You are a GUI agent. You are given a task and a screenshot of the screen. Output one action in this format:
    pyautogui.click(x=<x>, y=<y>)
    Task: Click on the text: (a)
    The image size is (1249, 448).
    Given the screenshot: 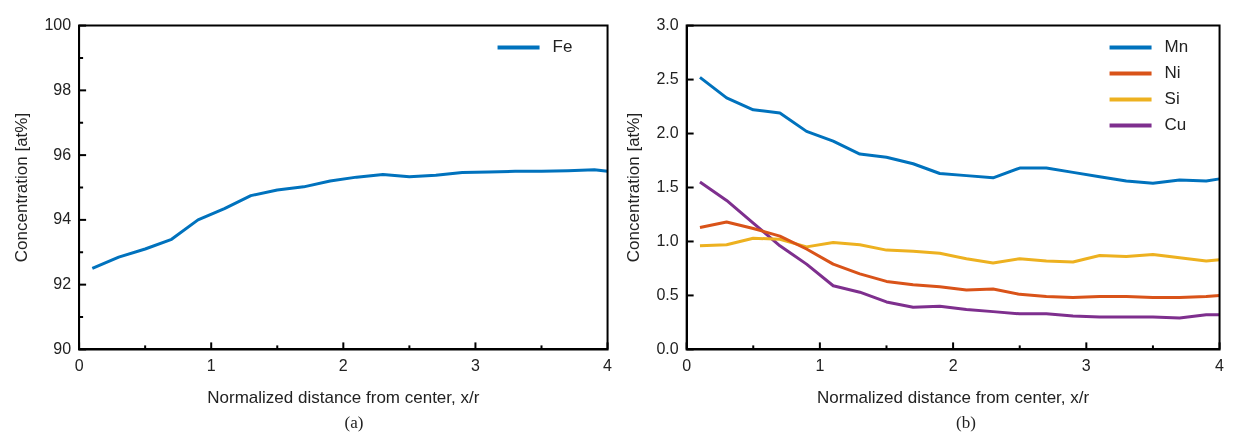 What is the action you would take?
    pyautogui.click(x=354, y=423)
    